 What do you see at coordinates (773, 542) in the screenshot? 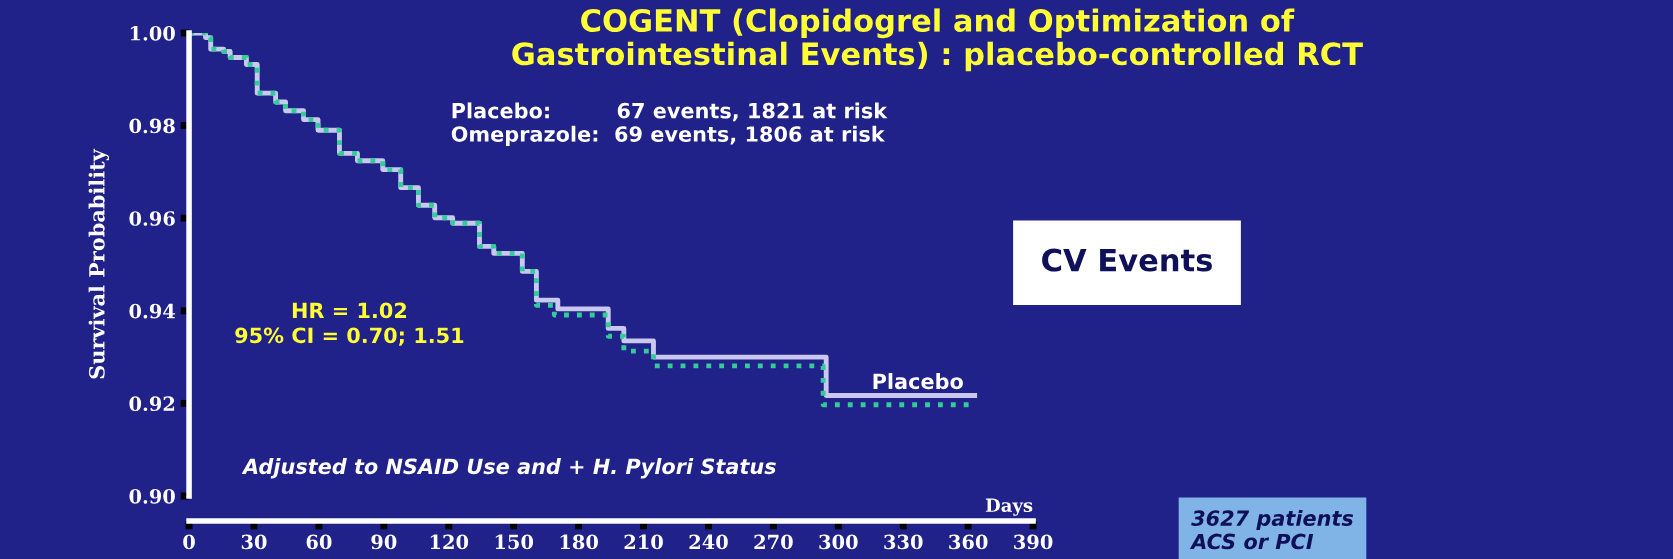
I see `x-tick-label: 270` at bounding box center [773, 542].